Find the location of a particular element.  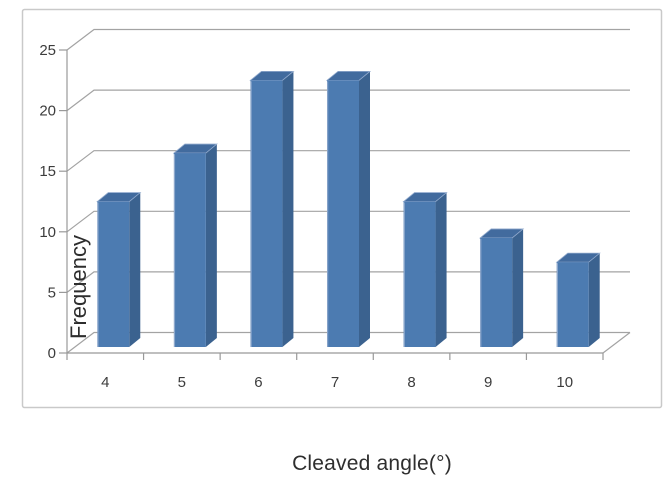

x-tick-label: 7 is located at coordinates (335, 382).